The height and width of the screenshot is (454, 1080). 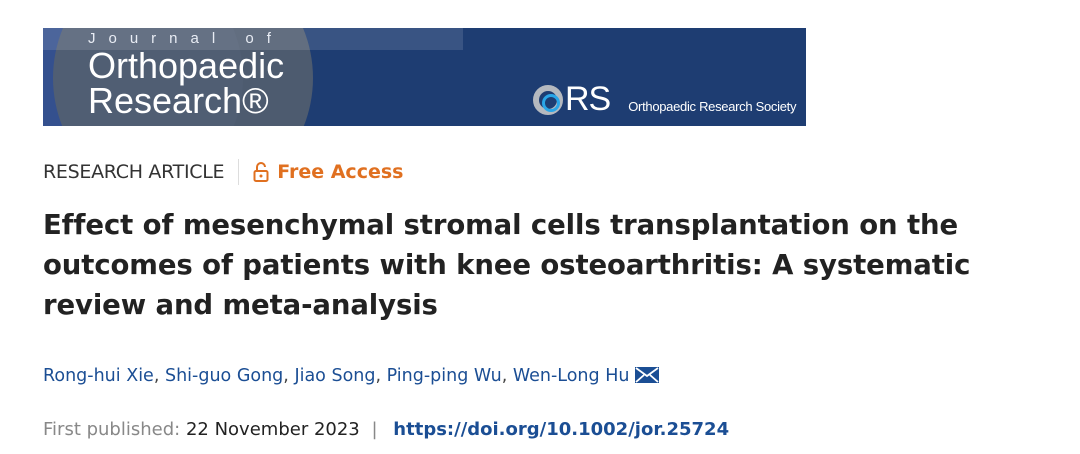 What do you see at coordinates (712, 106) in the screenshot?
I see `society-name: Orthopaedic Research Society` at bounding box center [712, 106].